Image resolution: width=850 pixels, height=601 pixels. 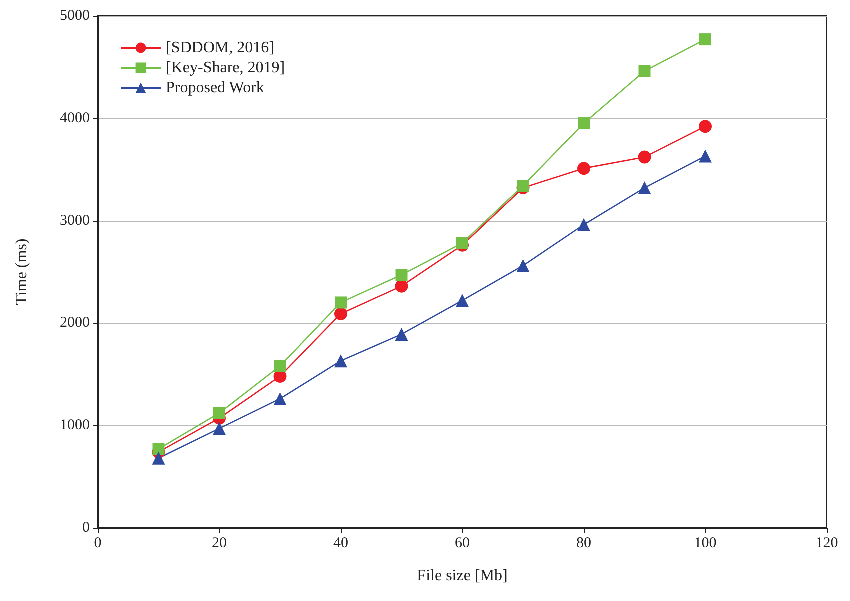 What do you see at coordinates (86, 528) in the screenshot?
I see `y-tick-label: 0` at bounding box center [86, 528].